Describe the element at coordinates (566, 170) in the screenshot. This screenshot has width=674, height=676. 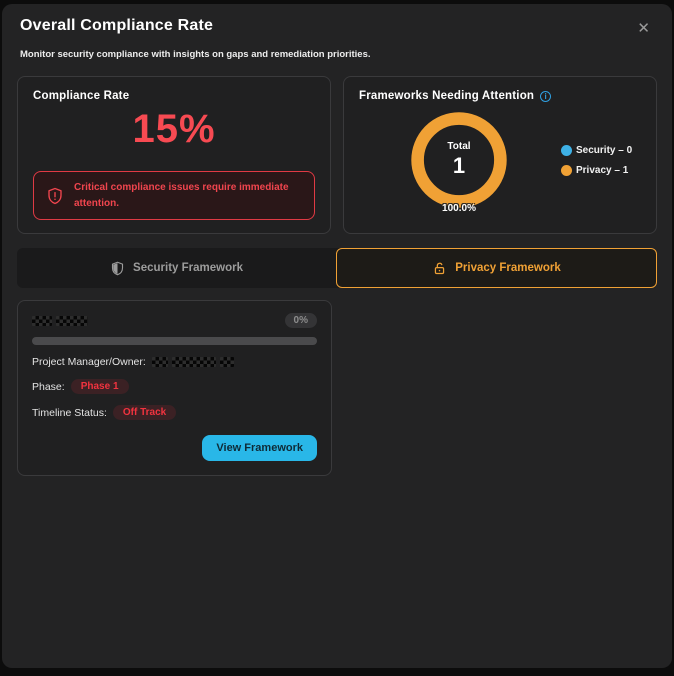
I see `privacy-legend-dot` at that location.